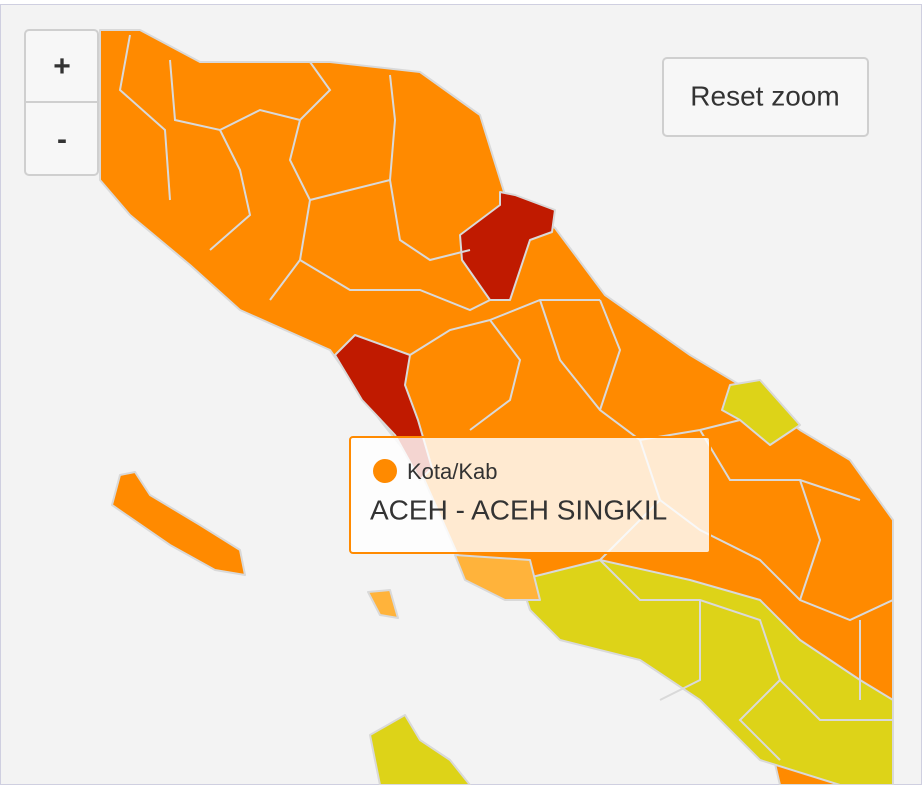  I want to click on tooltip-box, so click(530, 495).